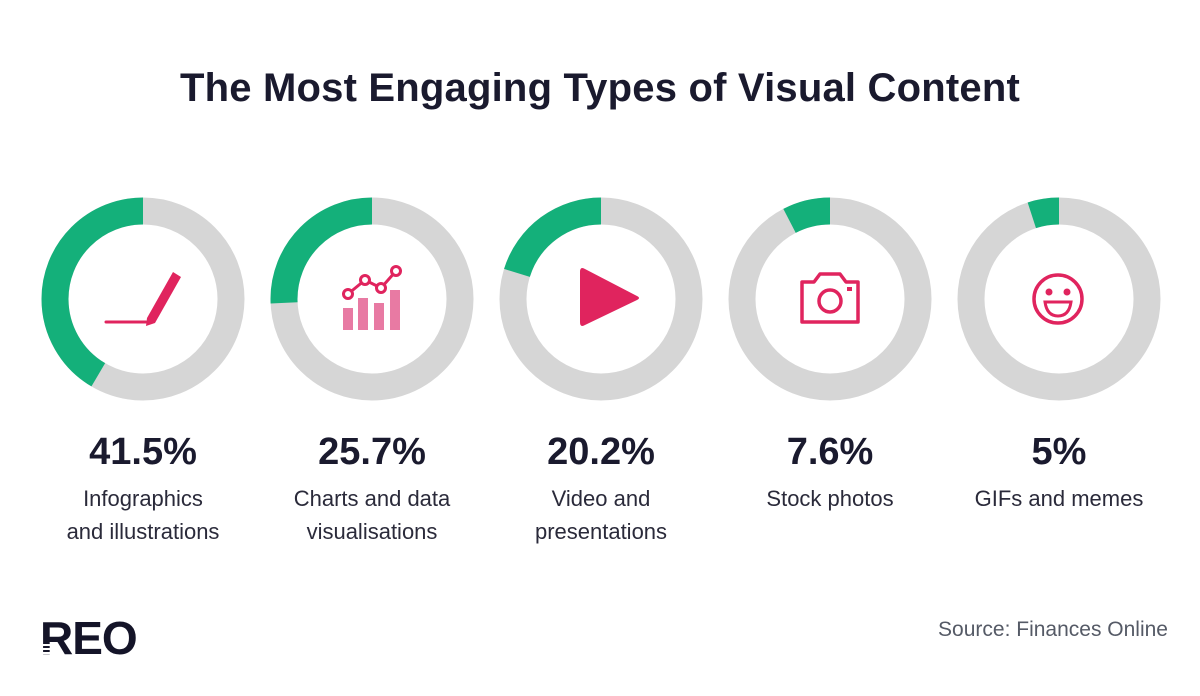 This screenshot has height=696, width=1200. Describe the element at coordinates (89, 638) in the screenshot. I see `reo-logo: REO` at that location.